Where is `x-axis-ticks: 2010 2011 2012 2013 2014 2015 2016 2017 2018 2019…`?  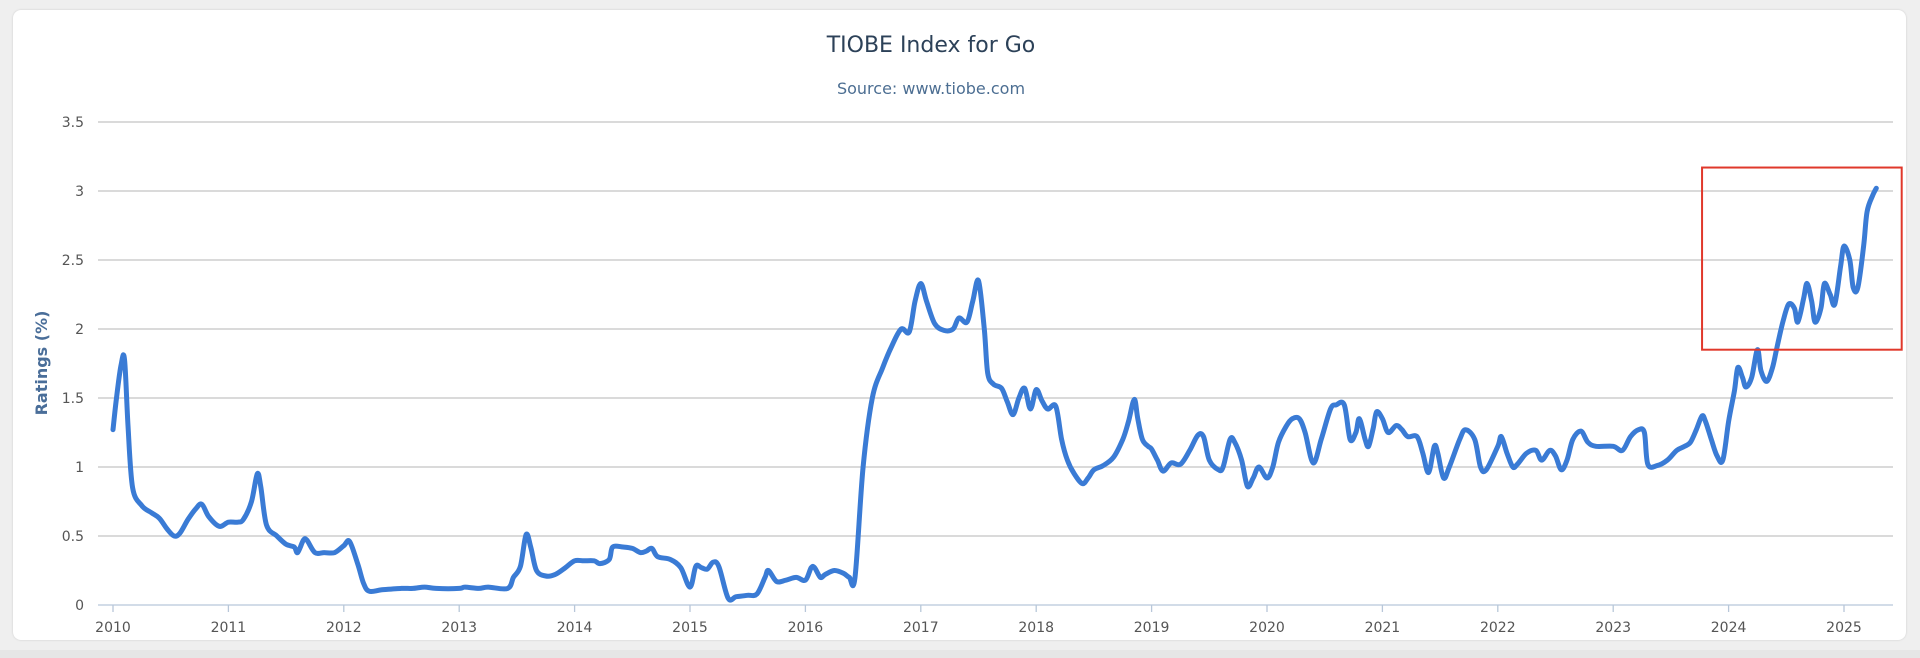
x-axis-ticks: 2010 2011 2012 2013 2014 2015 2016 2017 2018 2019… is located at coordinates (978, 620).